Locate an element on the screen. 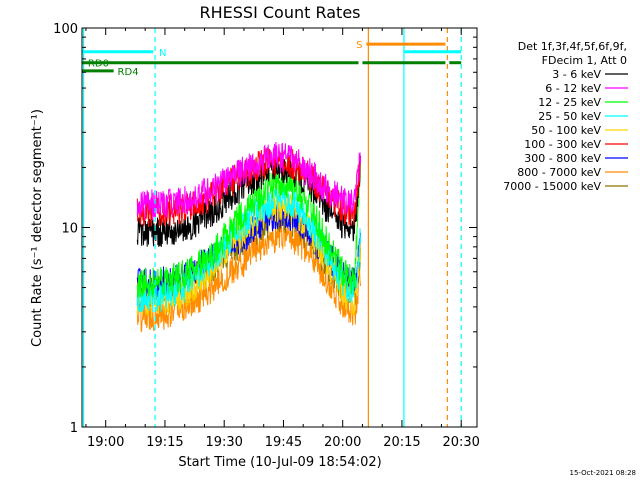 The width and height of the screenshot is (640, 480). x-tick-label: 20:15 is located at coordinates (401, 442).